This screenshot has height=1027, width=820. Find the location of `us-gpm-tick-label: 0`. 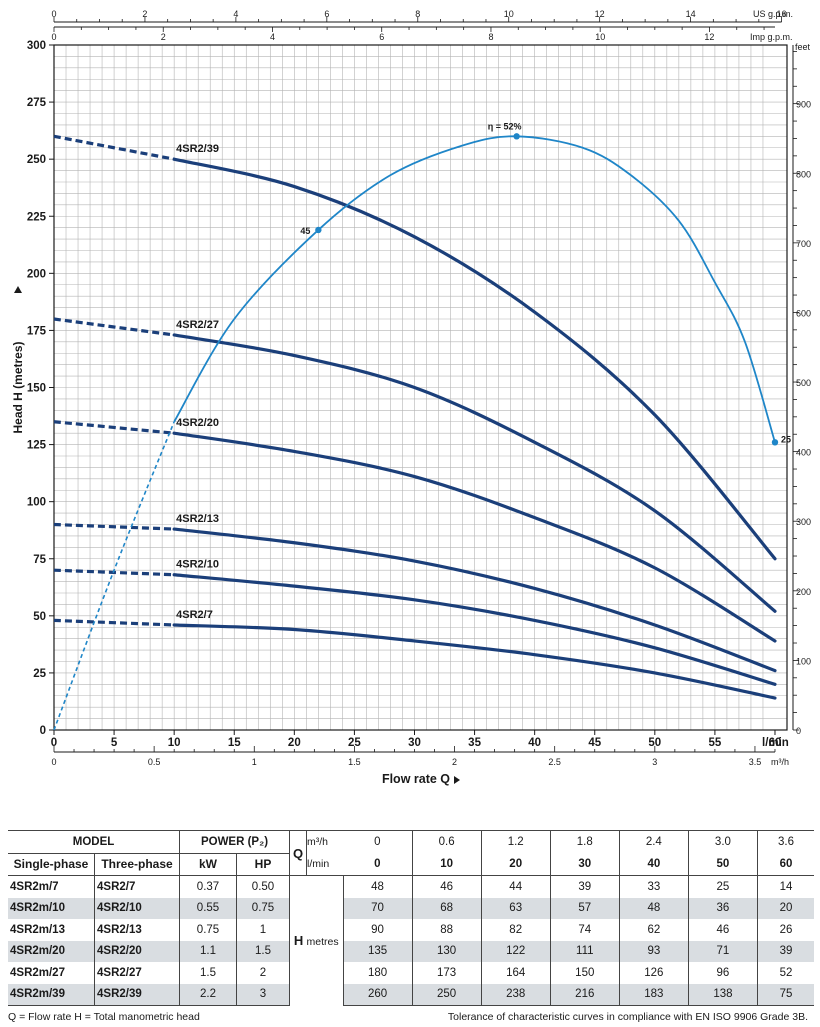

us-gpm-tick-label: 0 is located at coordinates (53, 14).